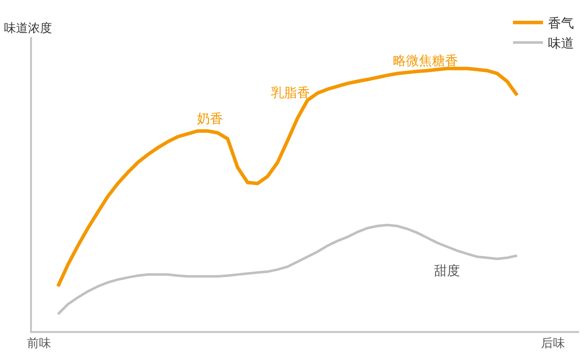 This screenshot has height=361, width=587. What do you see at coordinates (28, 28) in the screenshot?
I see `y-axis-title: 味道浓度` at bounding box center [28, 28].